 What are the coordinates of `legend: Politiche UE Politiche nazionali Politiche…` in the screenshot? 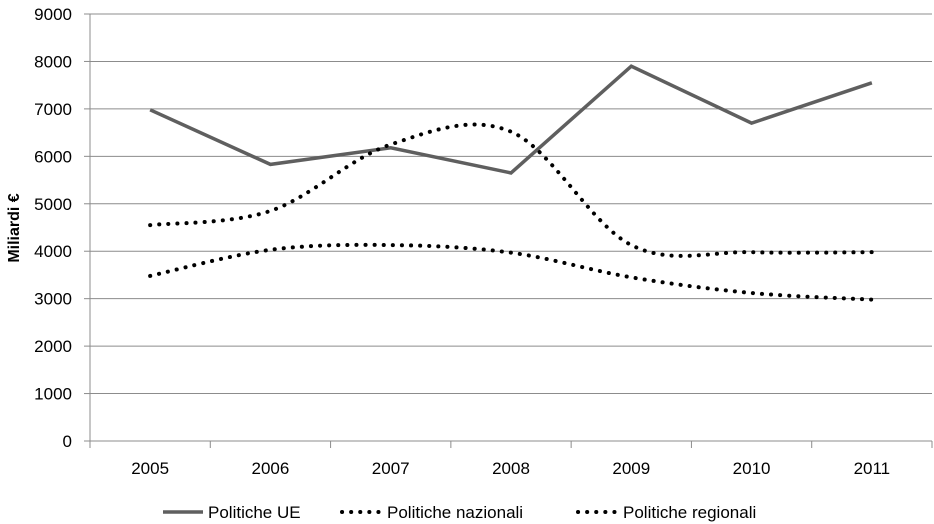 It's located at (459, 512).